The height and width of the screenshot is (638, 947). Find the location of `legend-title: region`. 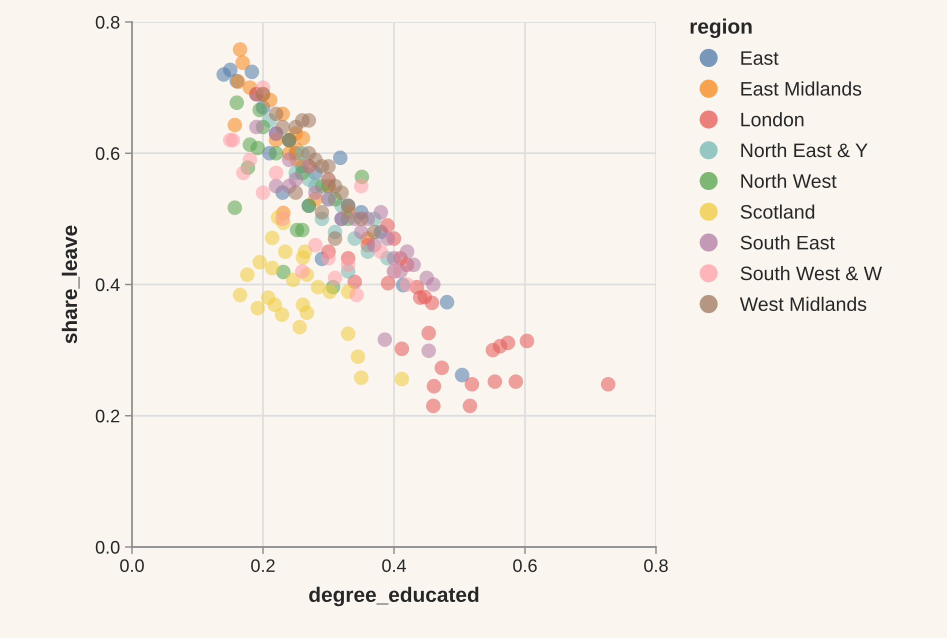

legend-title: region is located at coordinates (721, 28).